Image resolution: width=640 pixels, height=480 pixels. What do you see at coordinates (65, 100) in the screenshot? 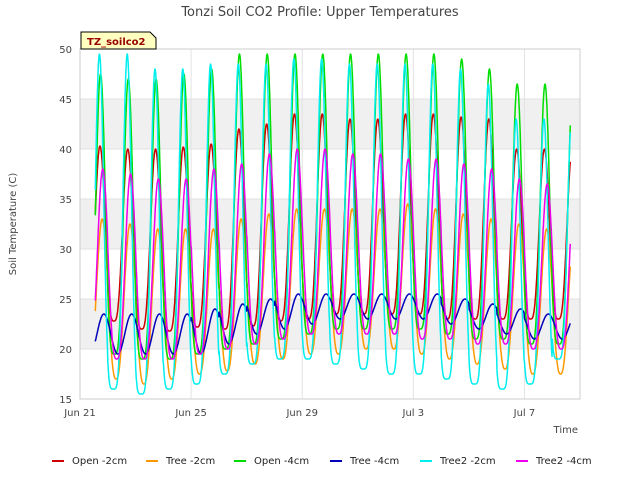
I see `y-tick-label: 45` at bounding box center [65, 100].